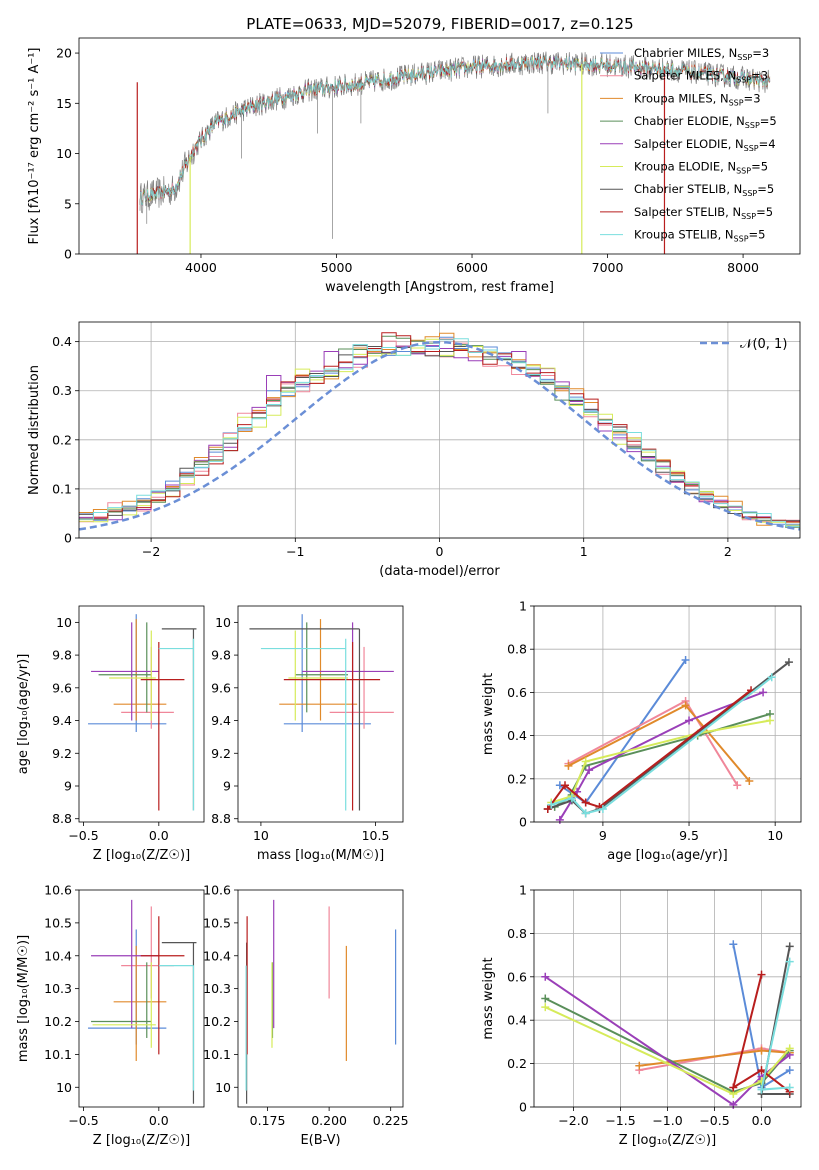 The image size is (819, 1170). I want to click on legend-model-name: Kroupa STELIB, so click(676, 235).